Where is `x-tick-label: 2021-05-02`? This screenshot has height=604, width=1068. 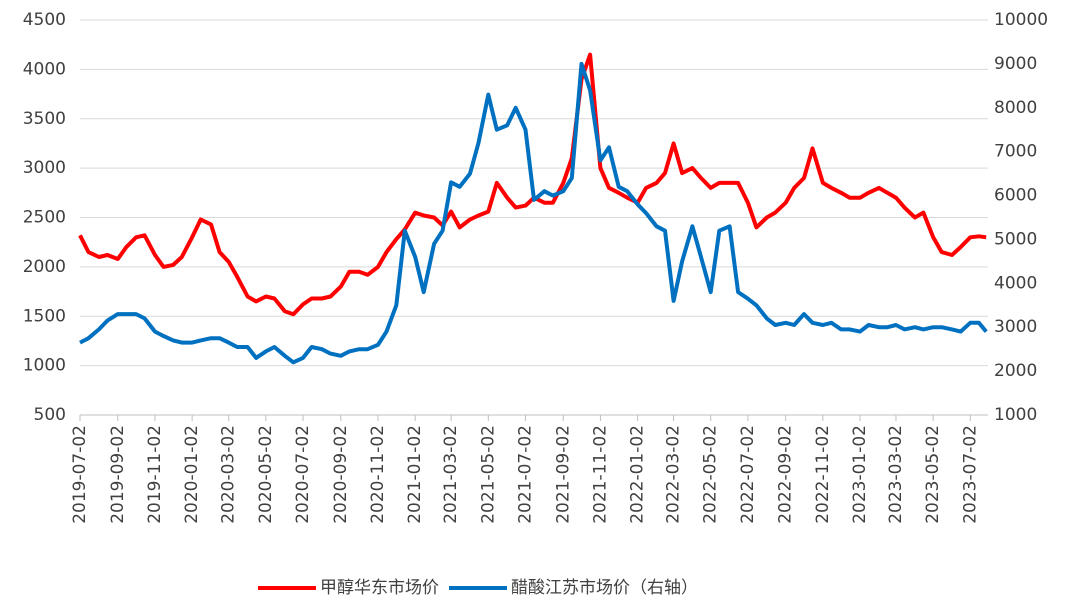 x-tick-label: 2021-05-02 is located at coordinates (488, 474).